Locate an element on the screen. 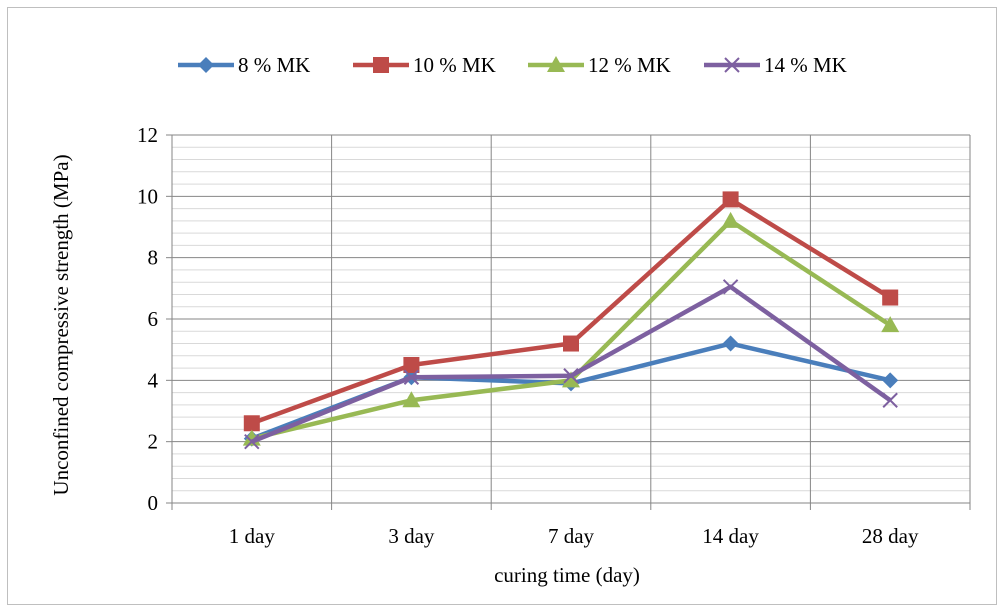  y-axis-label: Unconfined compressive strength (MPa) is located at coordinates (61, 324).